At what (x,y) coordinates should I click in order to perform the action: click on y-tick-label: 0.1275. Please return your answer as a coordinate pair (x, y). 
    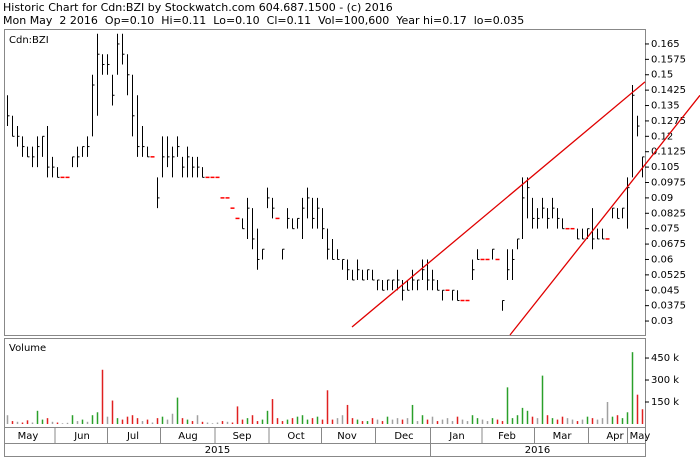
    Looking at the image, I should click on (668, 121).